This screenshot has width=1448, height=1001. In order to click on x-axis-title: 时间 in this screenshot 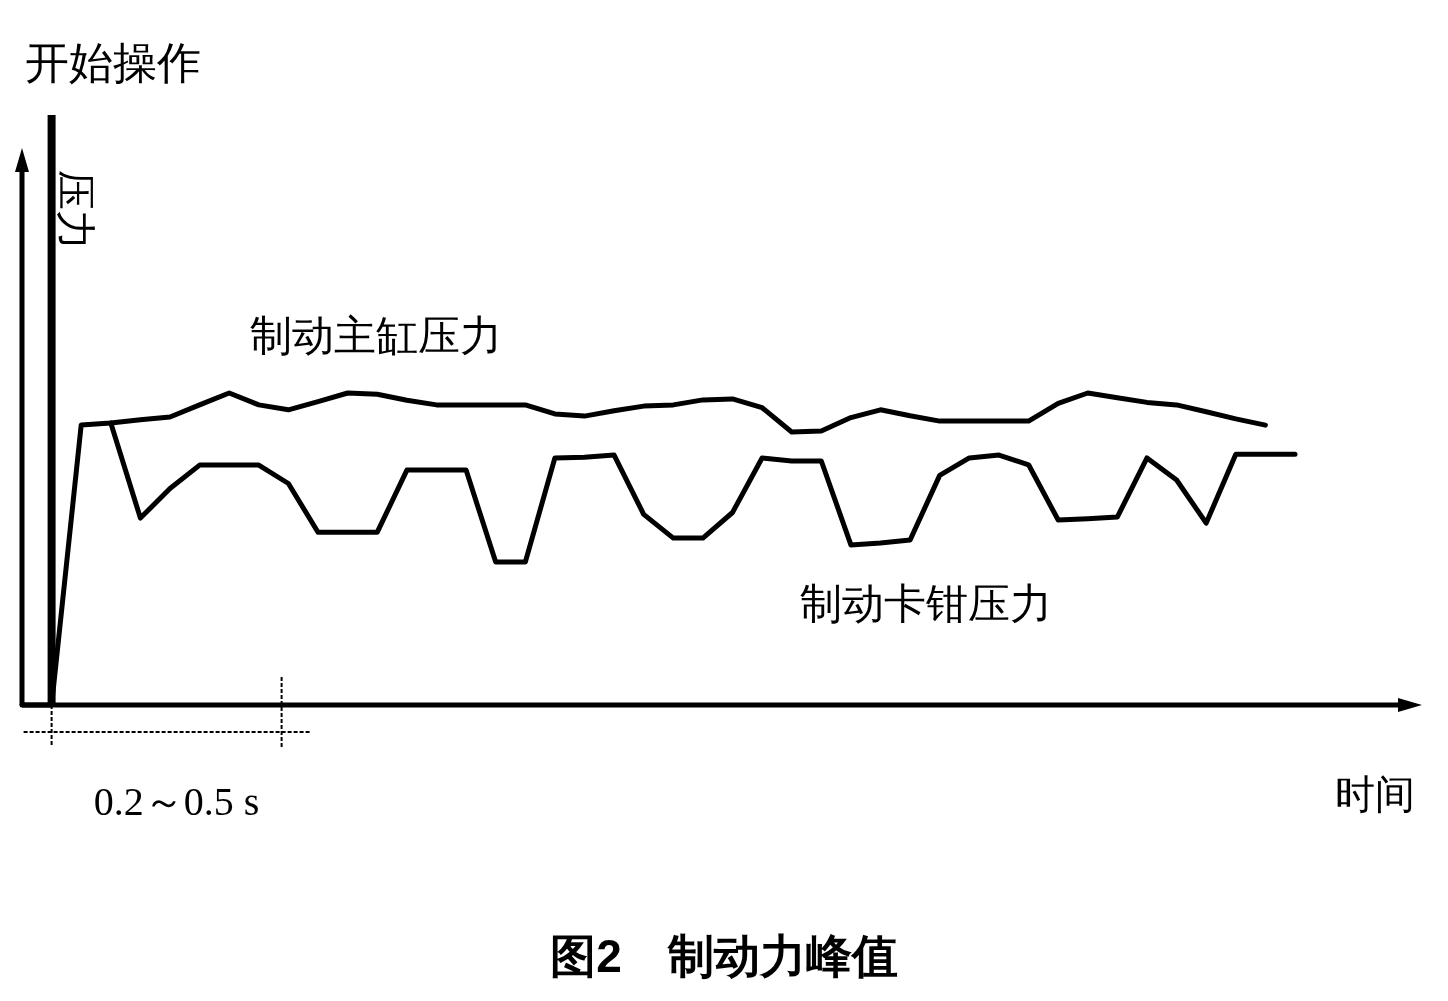, I will do `click(1375, 794)`.